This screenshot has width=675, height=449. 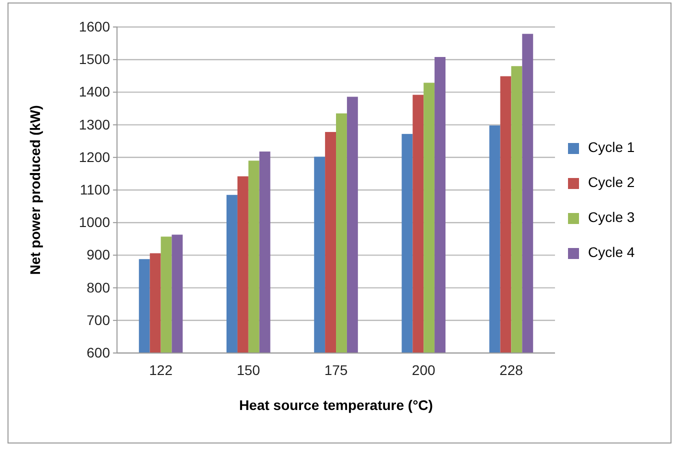 I want to click on y-tick-label: 900, so click(x=98, y=254).